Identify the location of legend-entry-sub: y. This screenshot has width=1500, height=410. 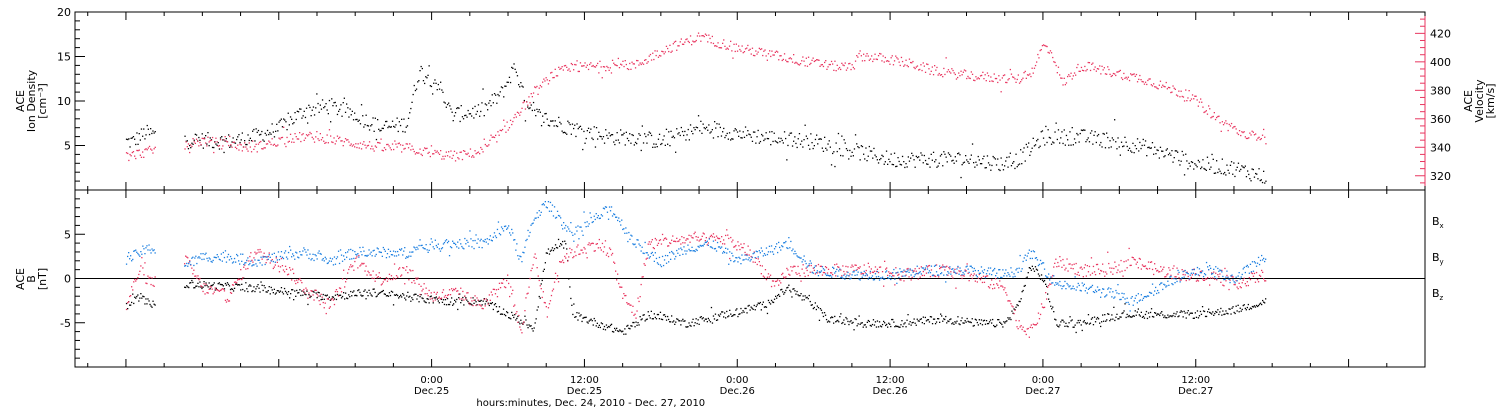
(1442, 262).